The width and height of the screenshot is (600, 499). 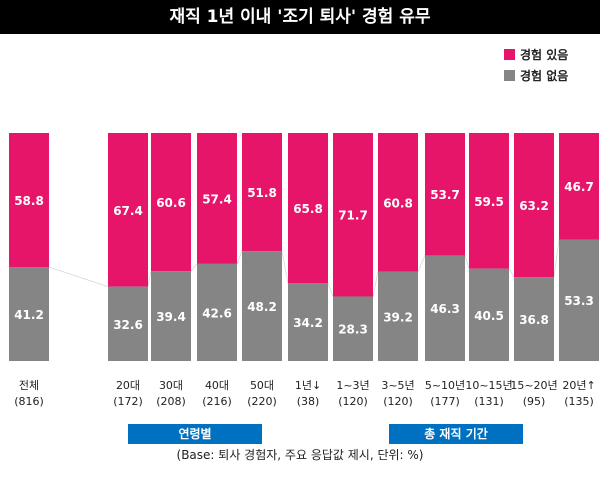 What do you see at coordinates (128, 401) in the screenshot?
I see `base-label: (172)` at bounding box center [128, 401].